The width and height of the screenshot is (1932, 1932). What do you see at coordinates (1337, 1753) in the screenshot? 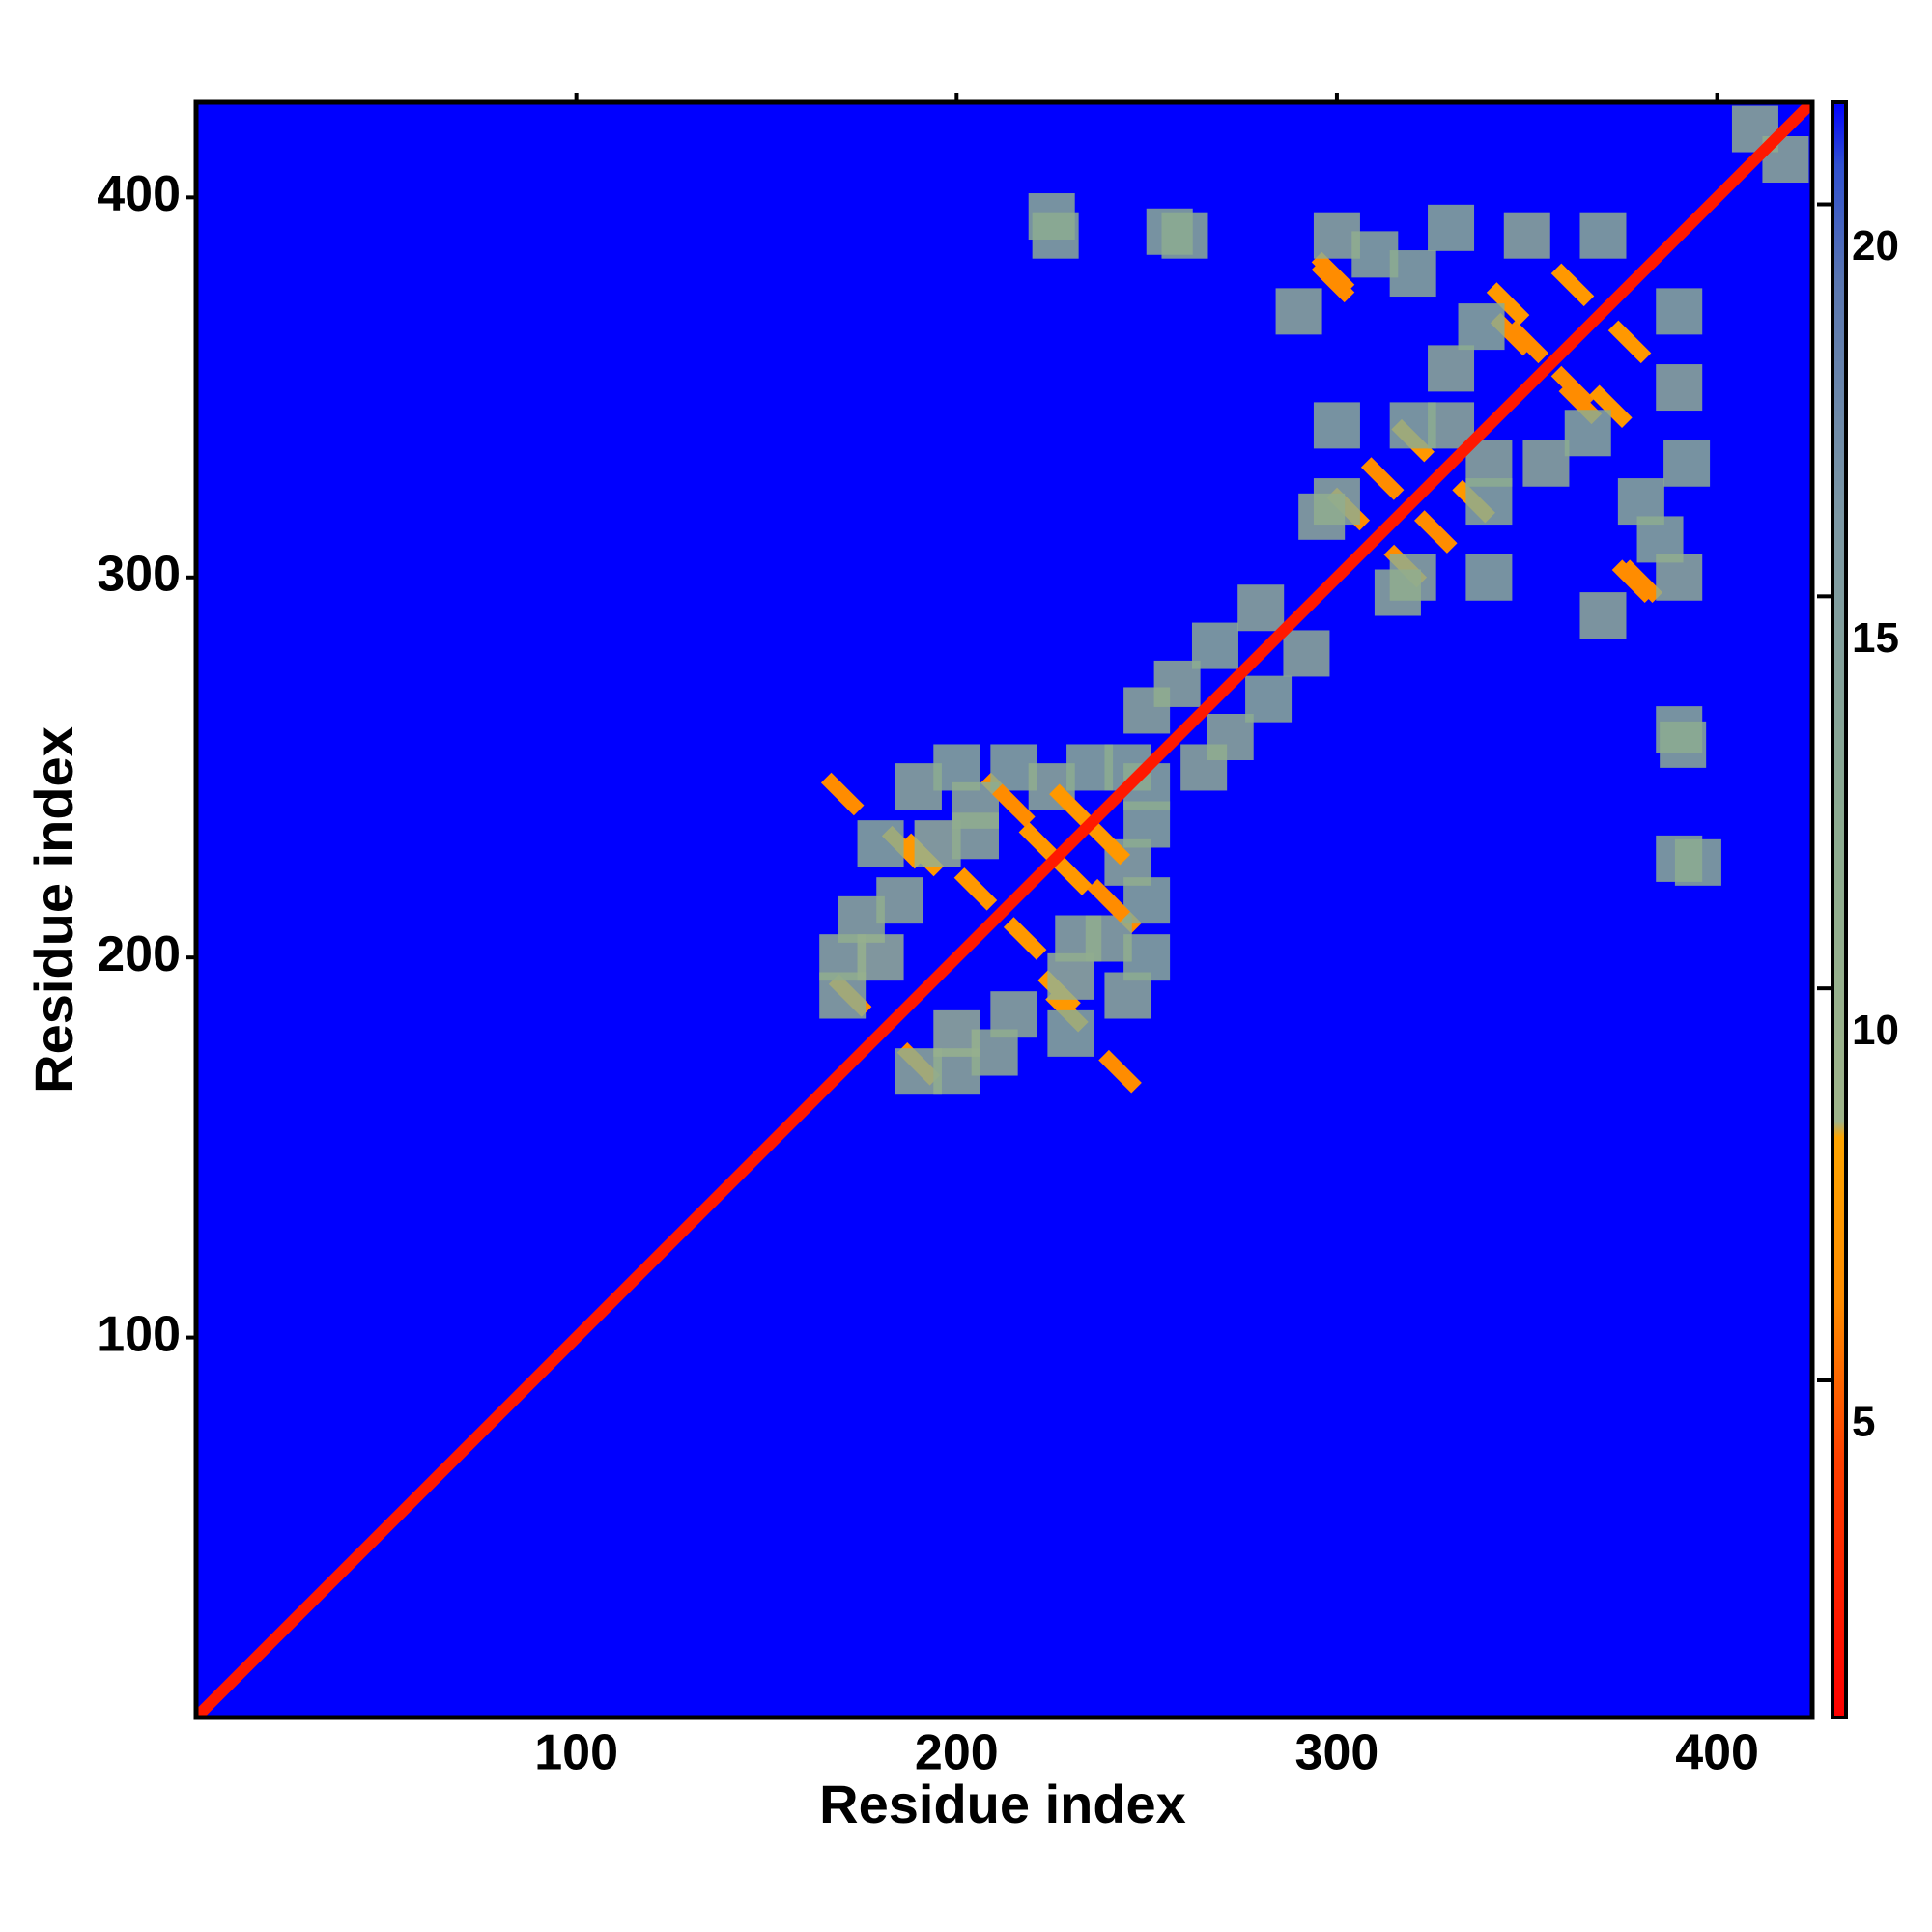
I see `x-tick-label: 300` at bounding box center [1337, 1753].